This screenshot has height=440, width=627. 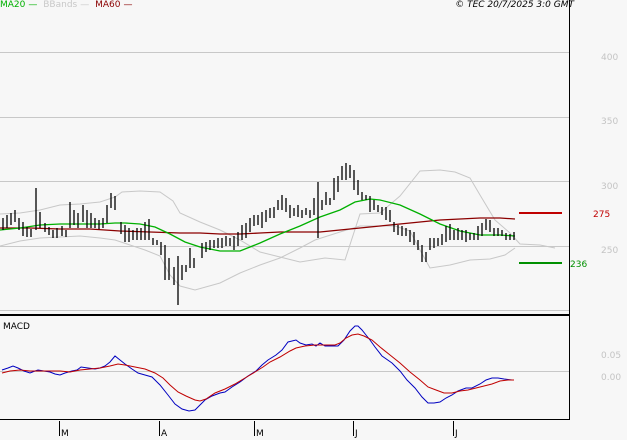 What do you see at coordinates (601, 215) in the screenshot?
I see `resistance-label: 275` at bounding box center [601, 215].